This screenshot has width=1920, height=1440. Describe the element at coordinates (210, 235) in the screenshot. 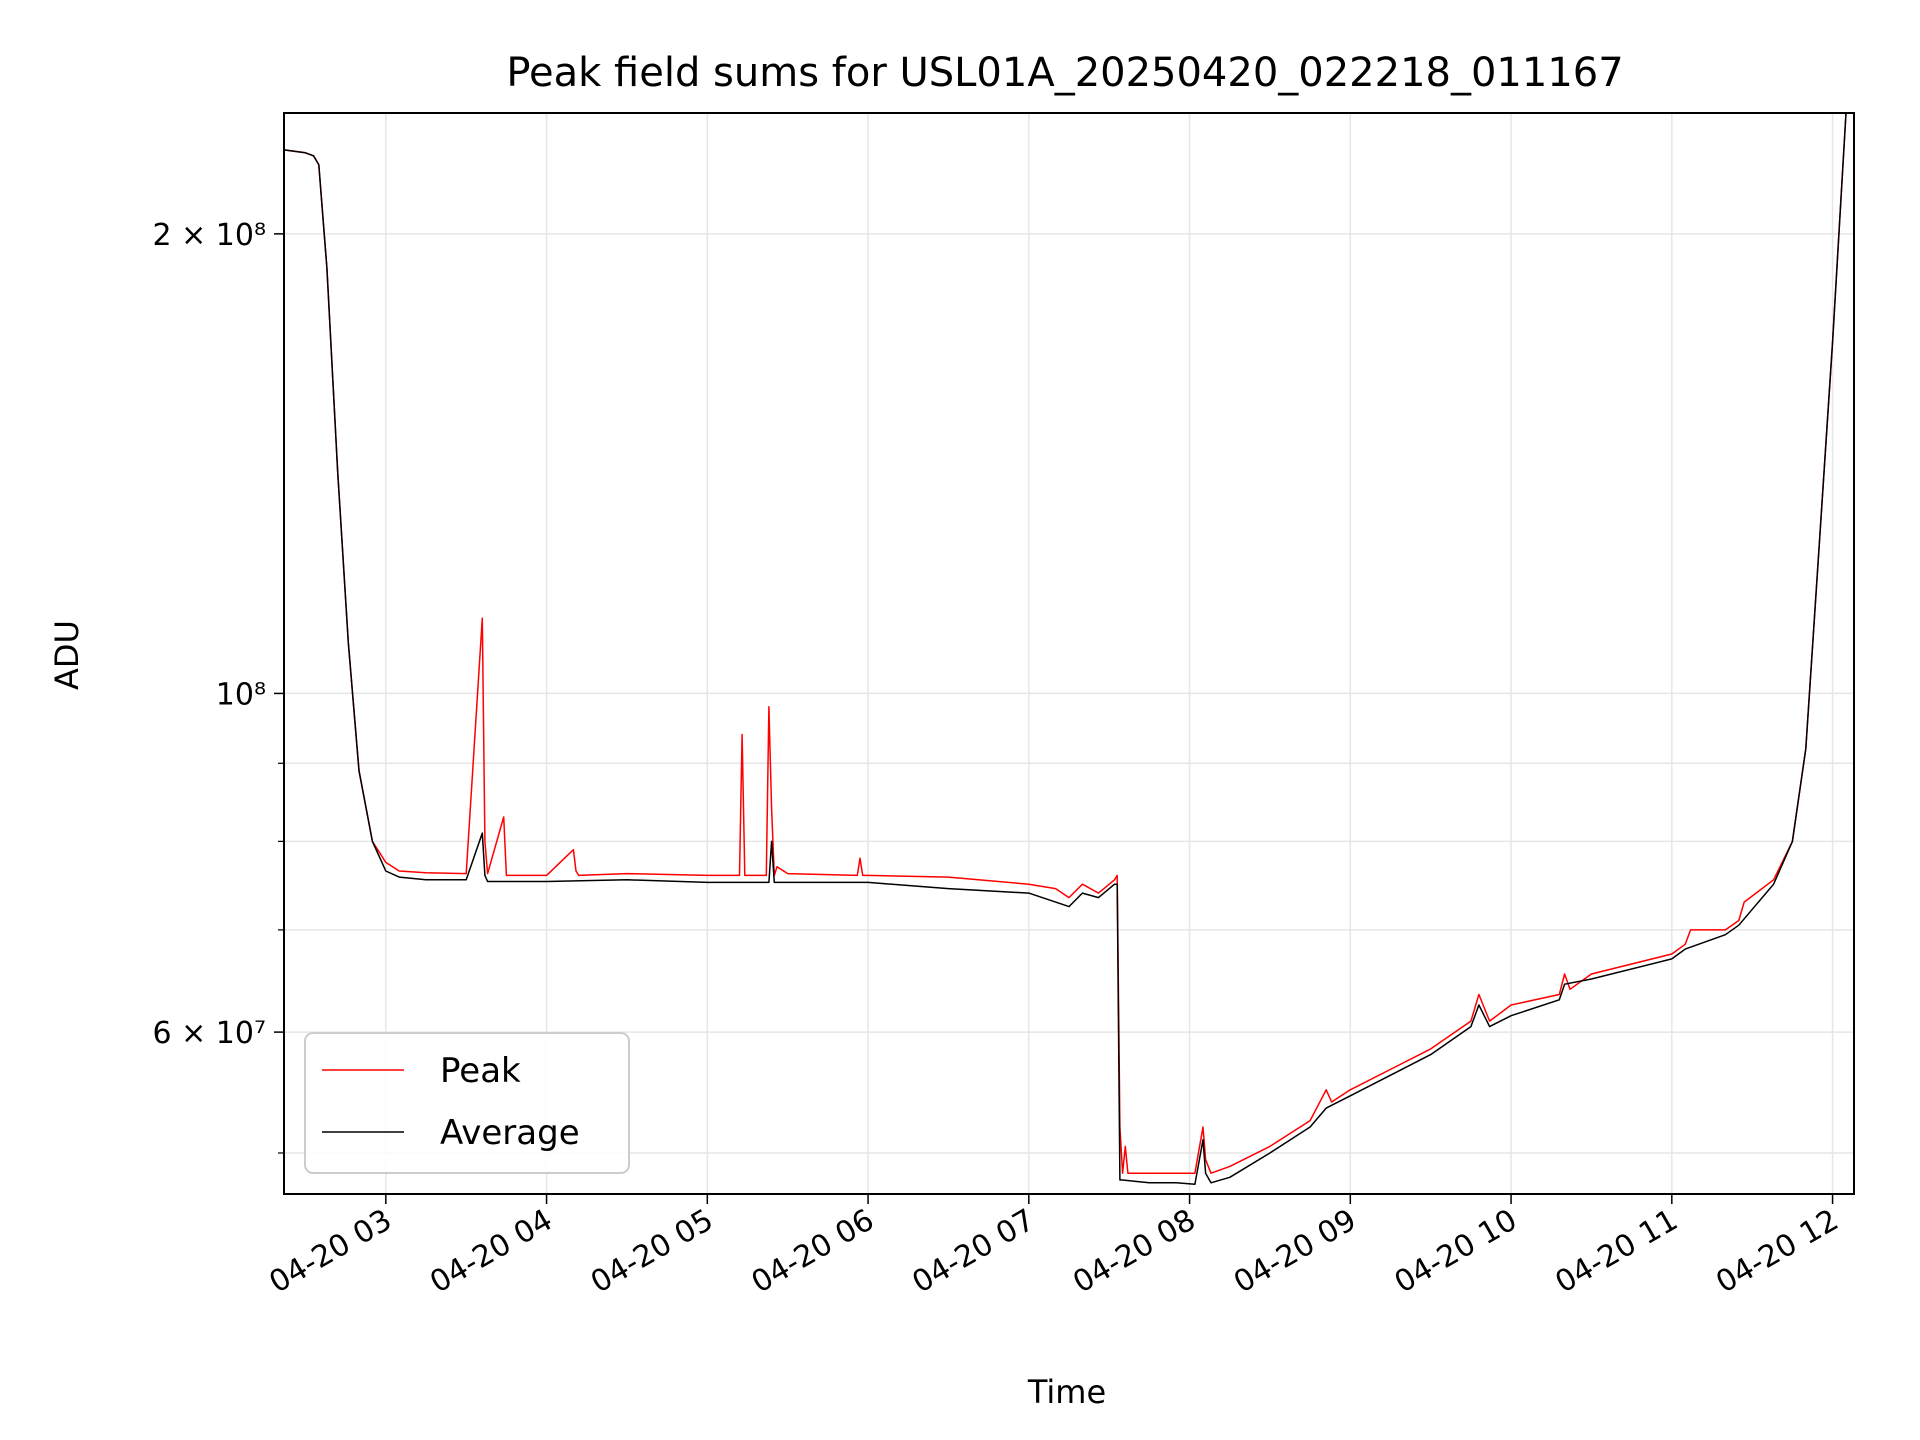

I see `y-tick-label: 2 × 10⁸` at that location.